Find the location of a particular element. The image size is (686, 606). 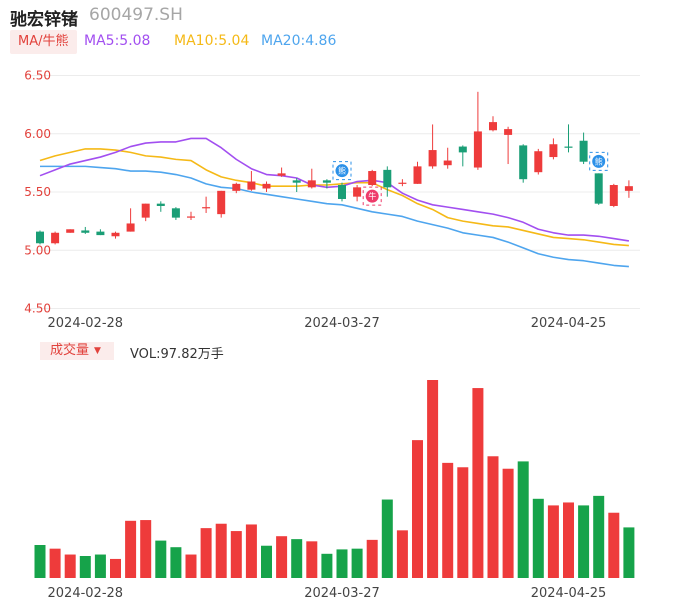

price-x-axis: 2024-02-28 2024-03-27 2024-04-25 is located at coordinates (327, 323).